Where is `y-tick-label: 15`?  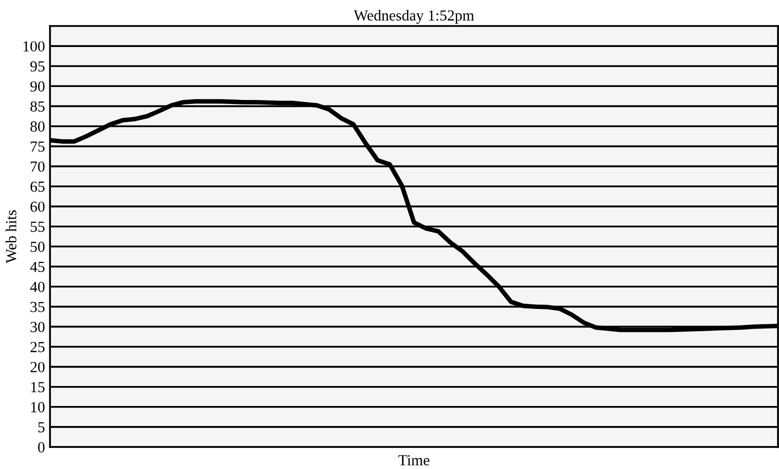
y-tick-label: 15 is located at coordinates (38, 387).